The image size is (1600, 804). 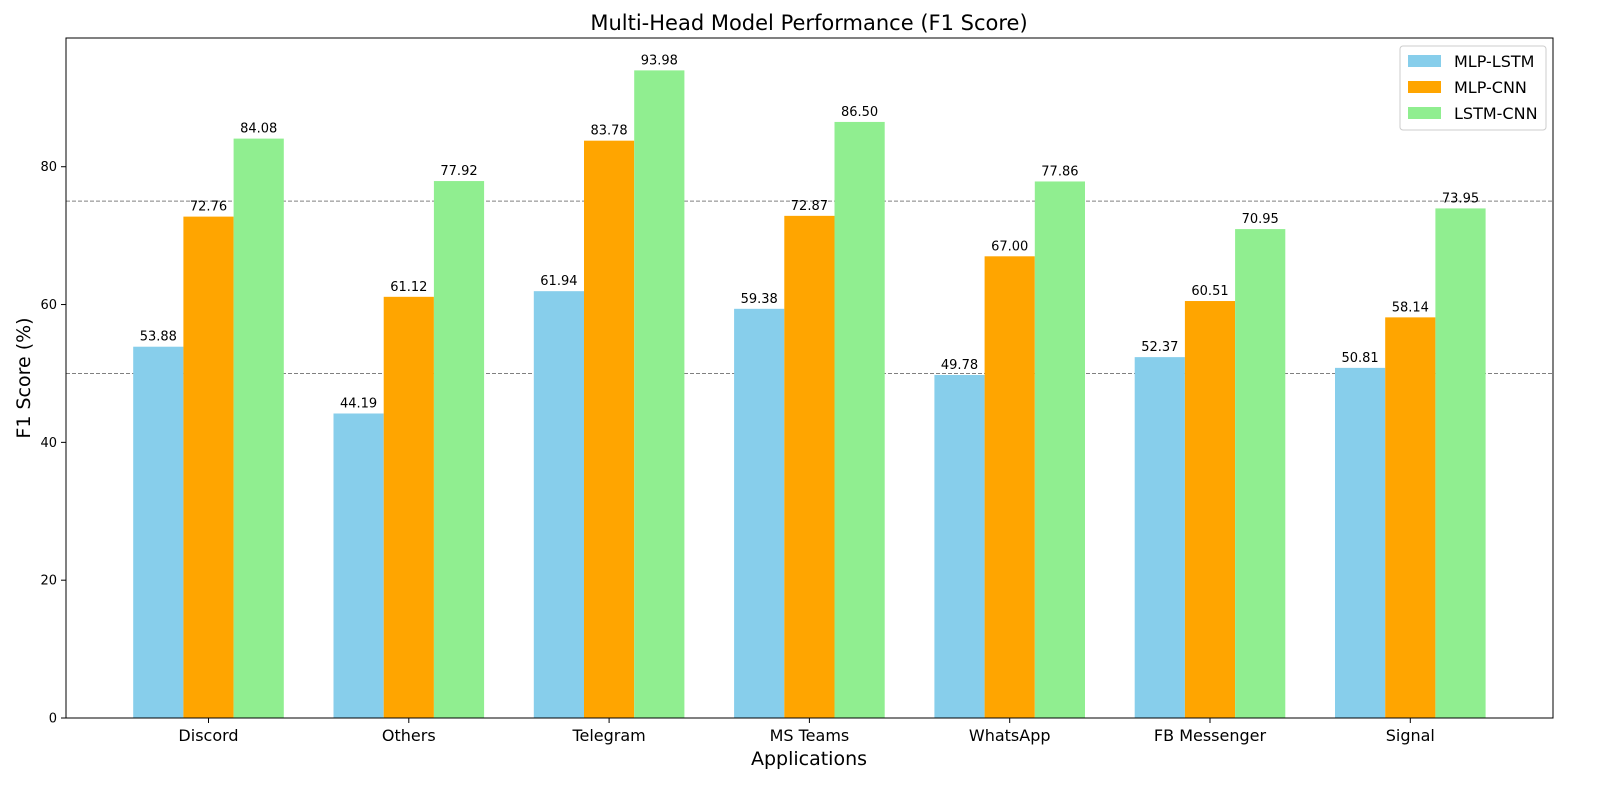 I want to click on data-label: 61.94, so click(x=558, y=281).